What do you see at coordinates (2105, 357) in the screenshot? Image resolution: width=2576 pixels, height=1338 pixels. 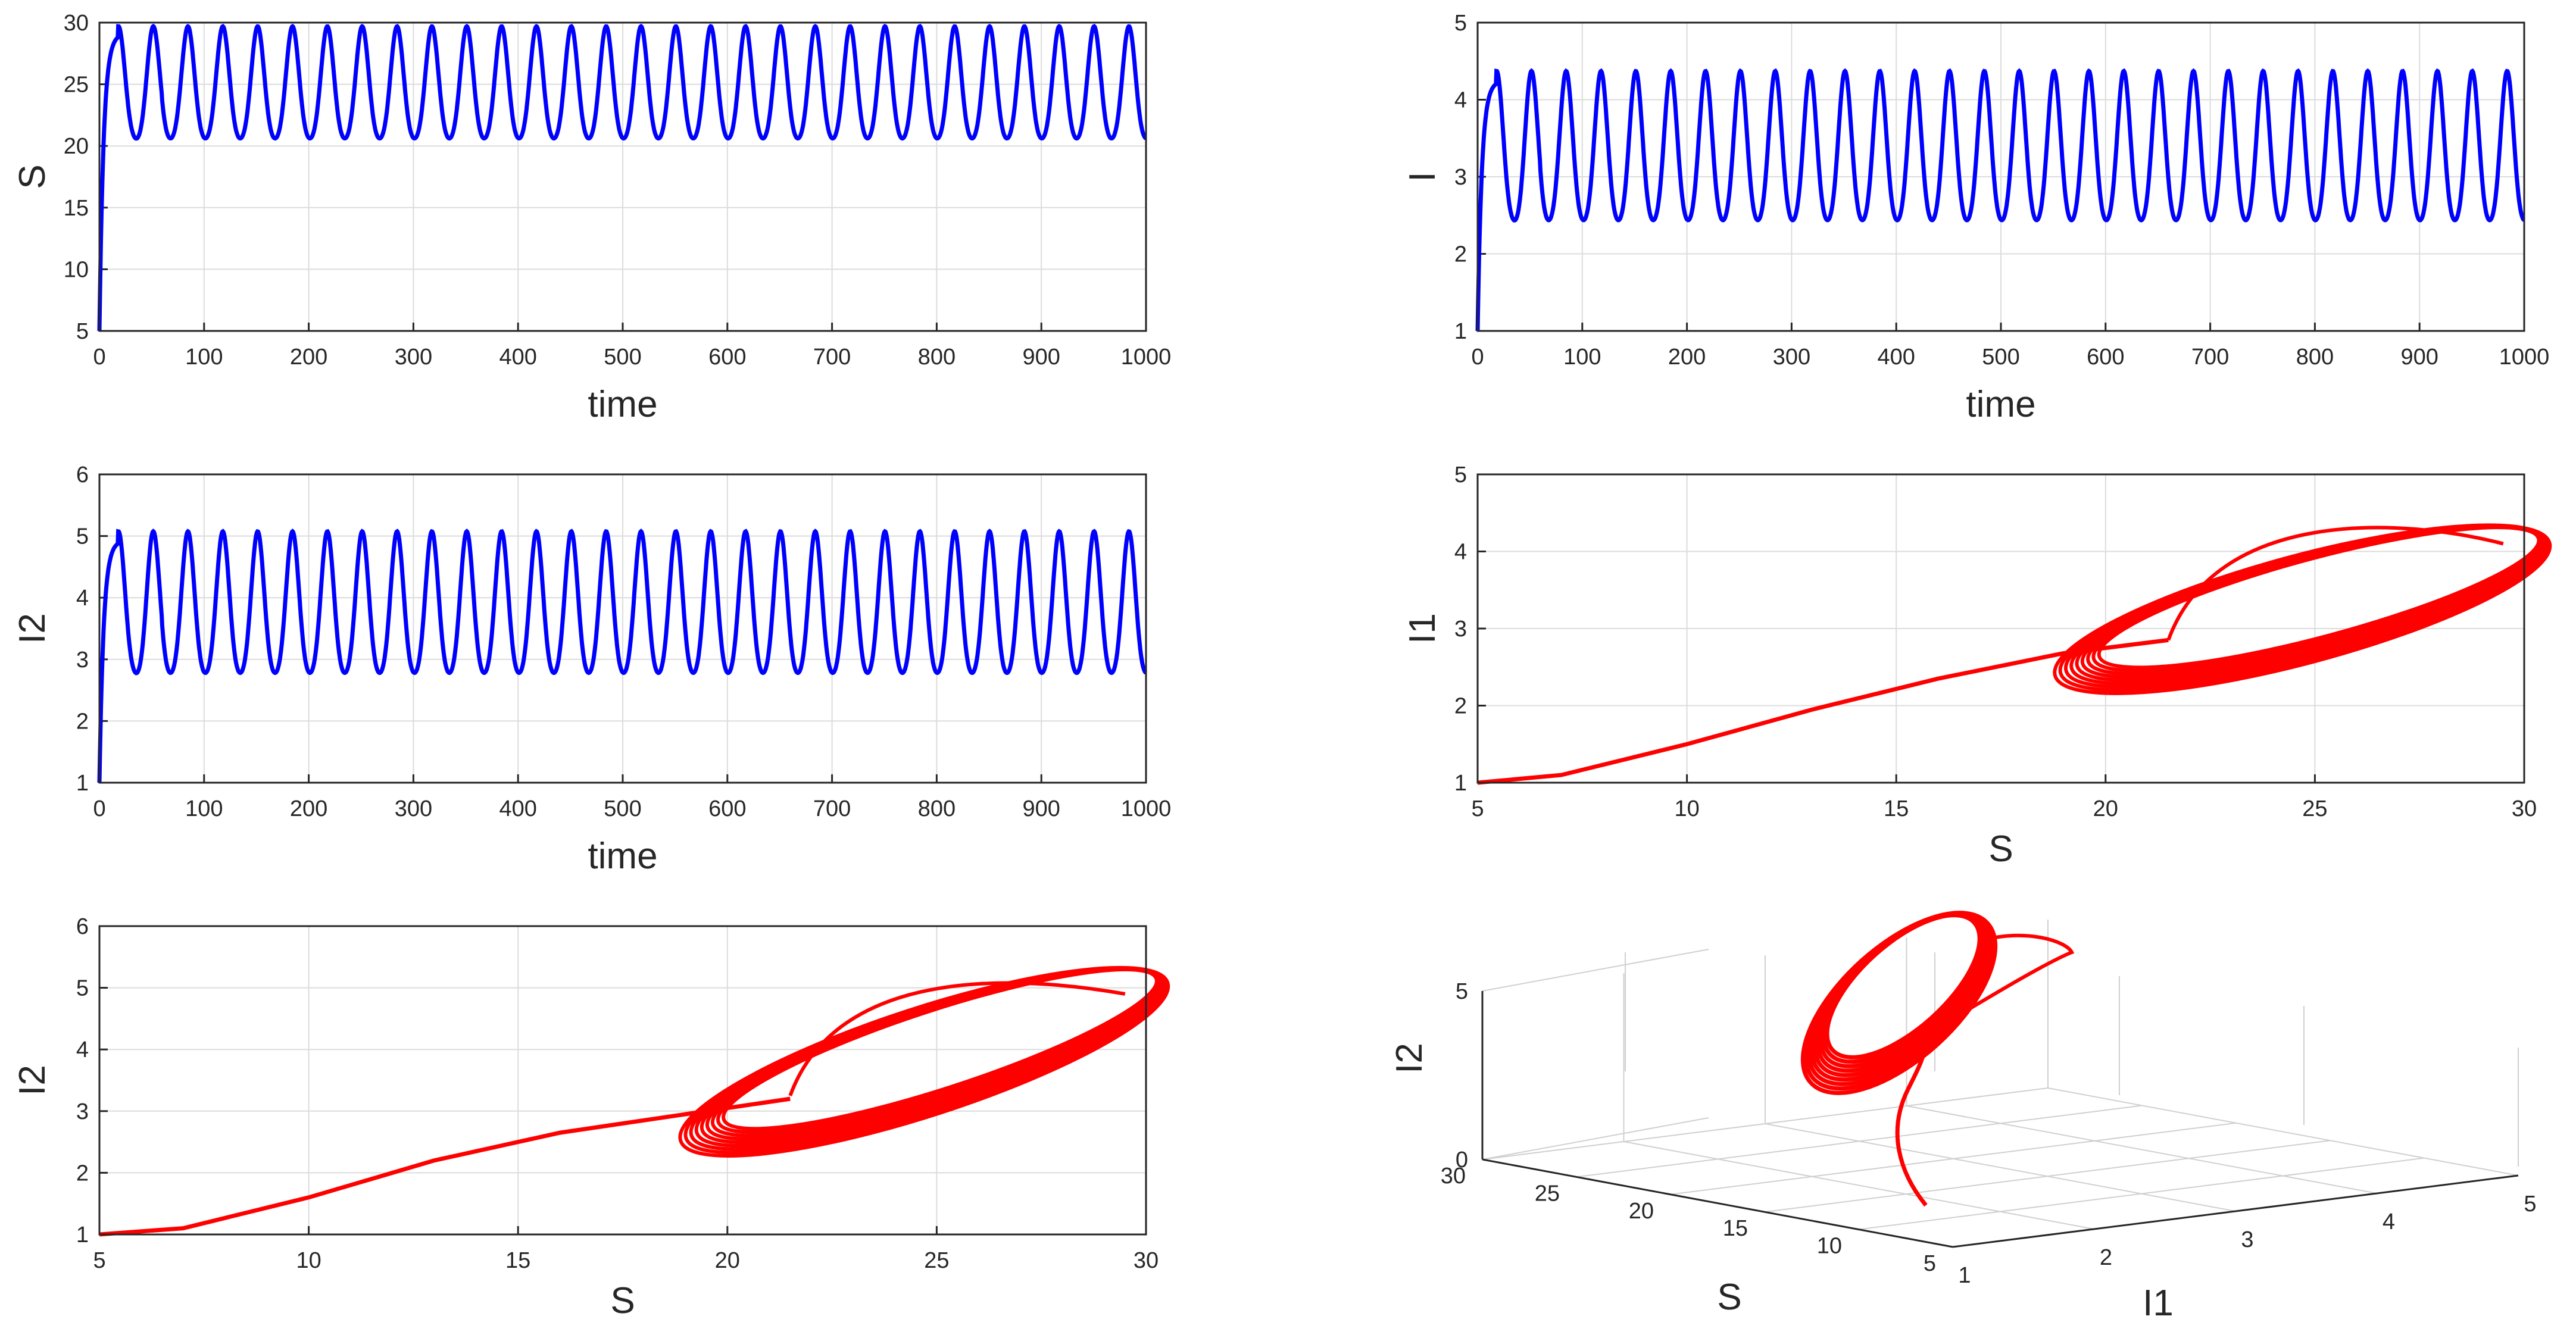 I see `x-tick-label: 600` at bounding box center [2105, 357].